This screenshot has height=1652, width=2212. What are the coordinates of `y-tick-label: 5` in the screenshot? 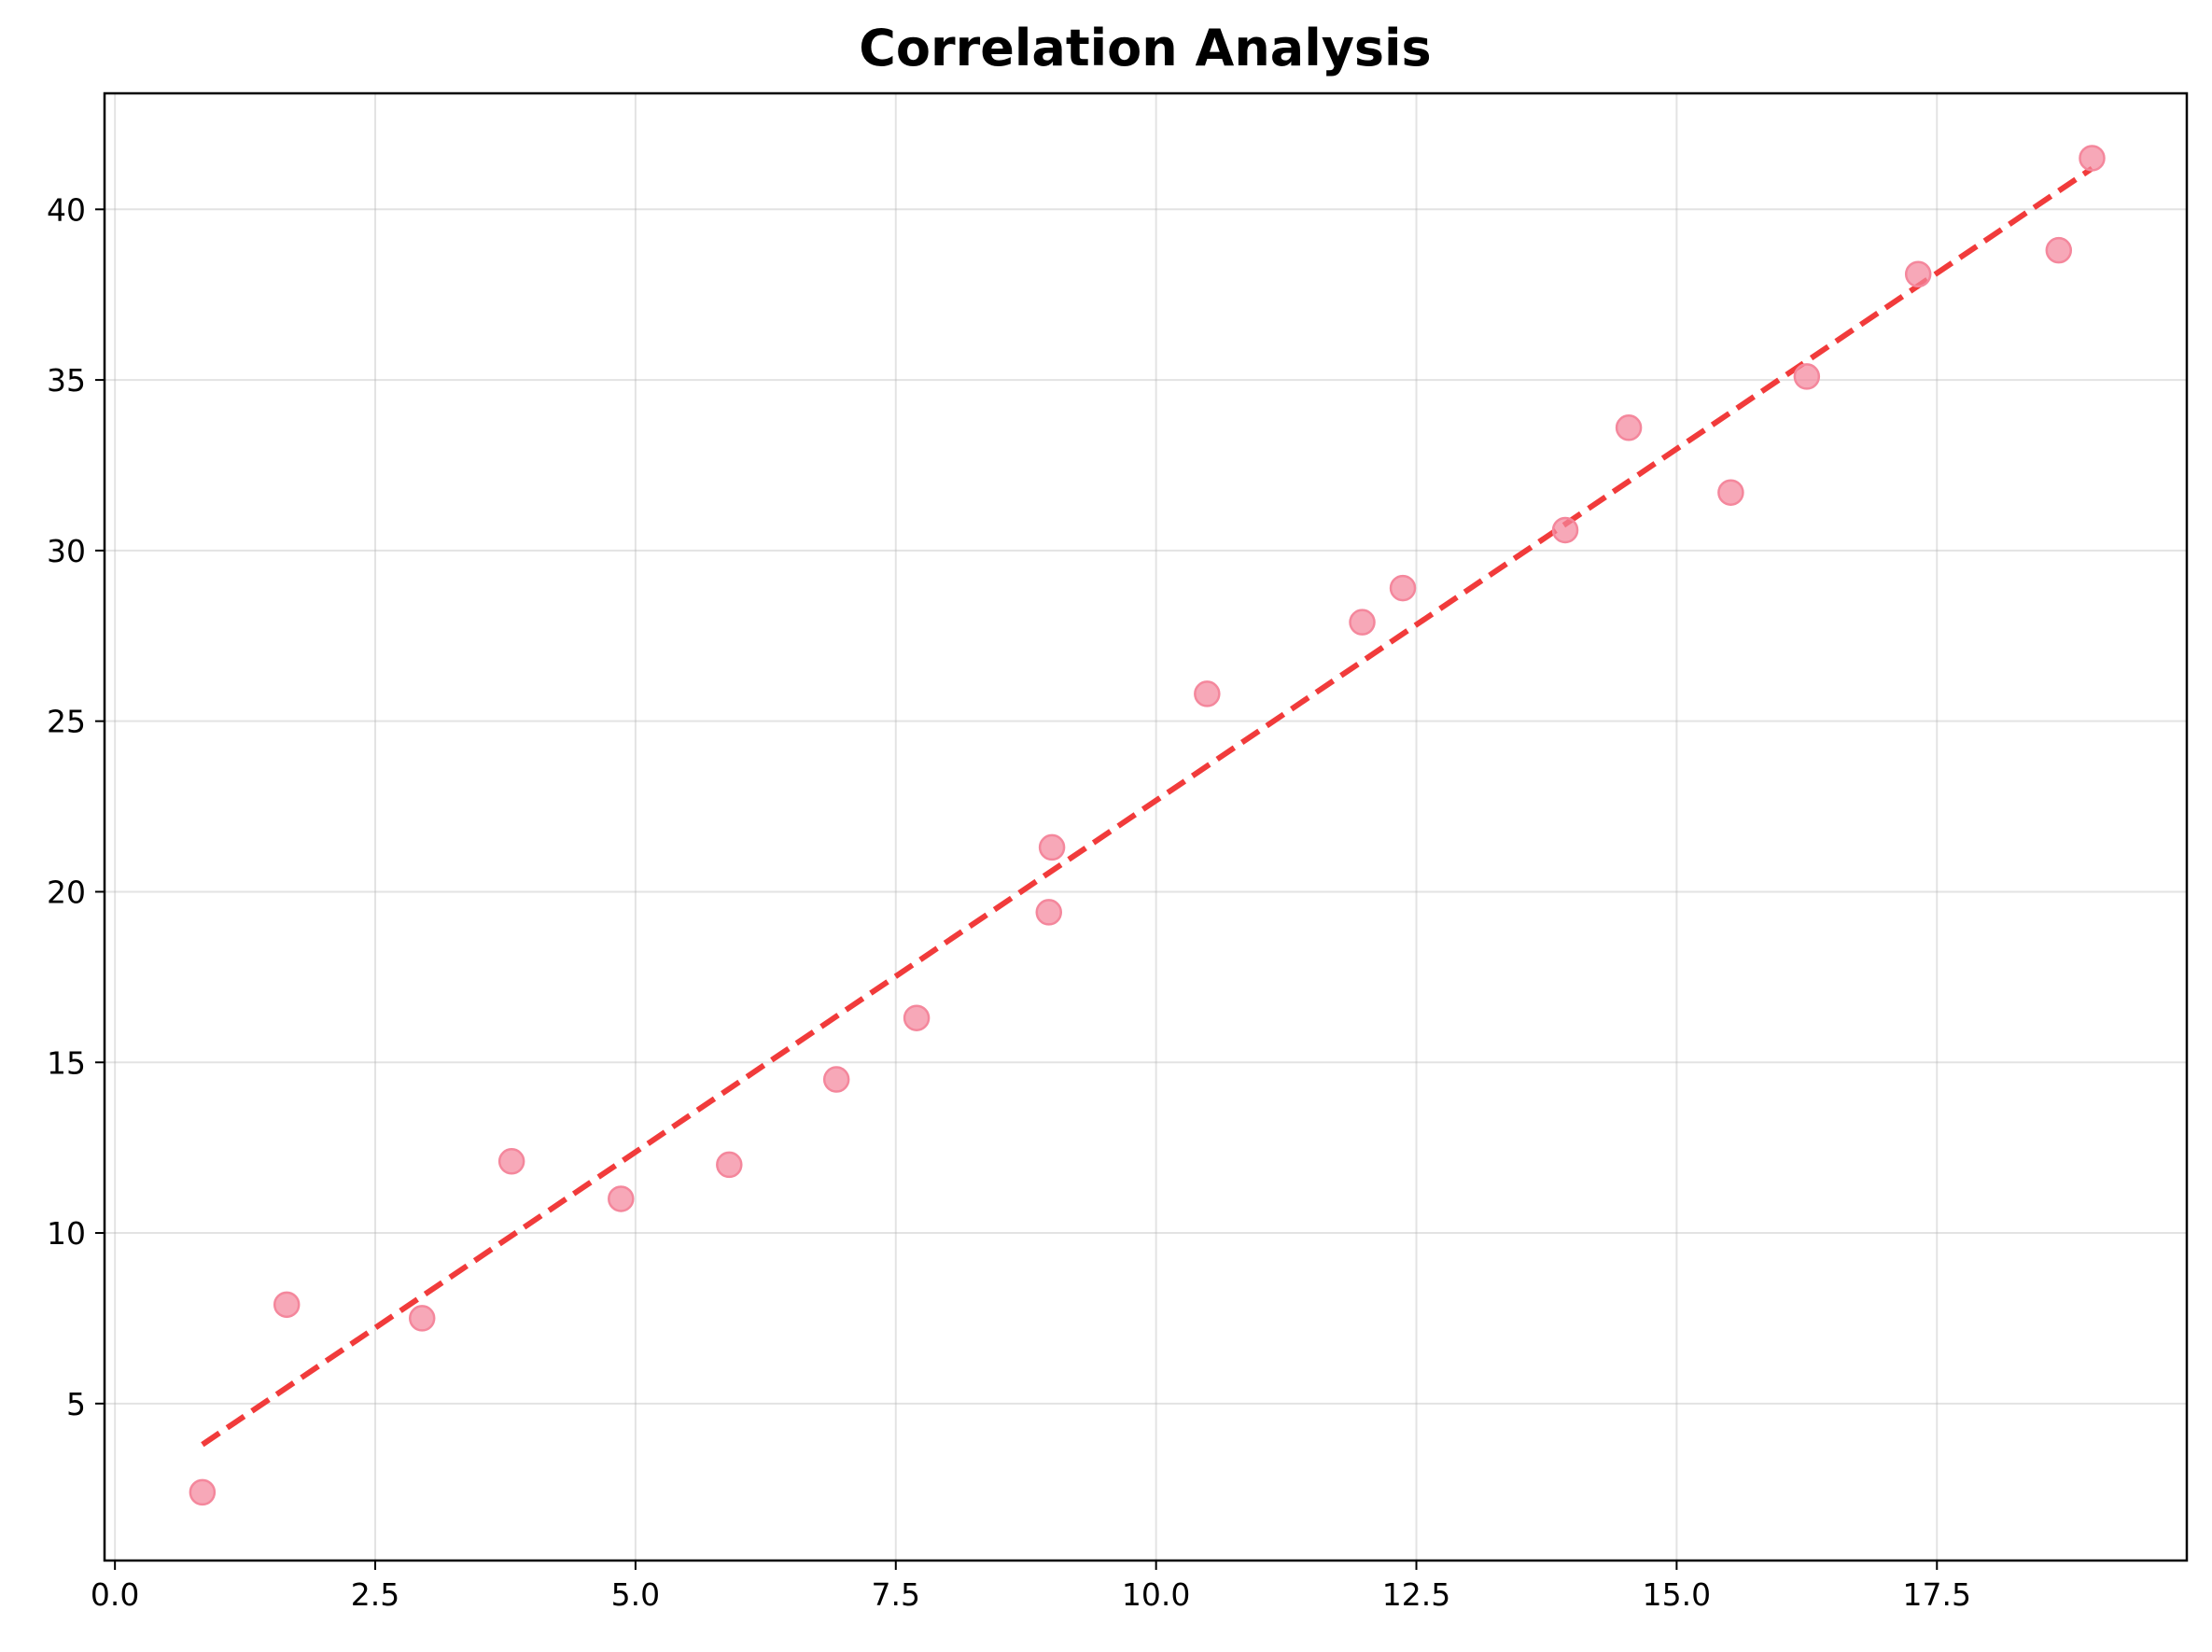 It's located at (76, 1404).